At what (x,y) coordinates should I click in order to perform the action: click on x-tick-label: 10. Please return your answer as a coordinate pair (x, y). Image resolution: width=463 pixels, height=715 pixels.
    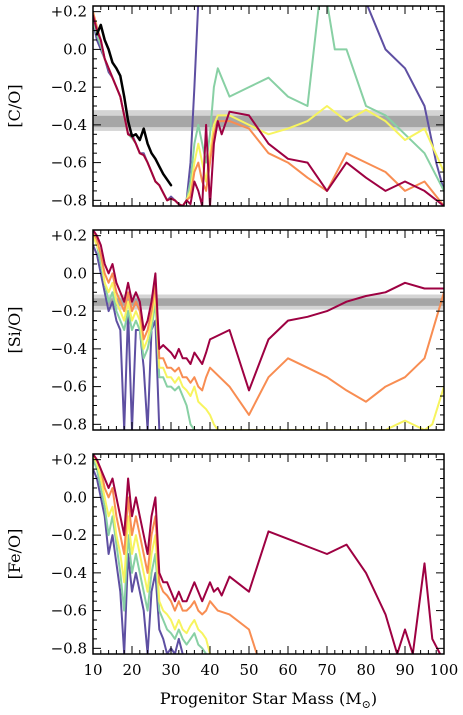
    Looking at the image, I should click on (92, 670).